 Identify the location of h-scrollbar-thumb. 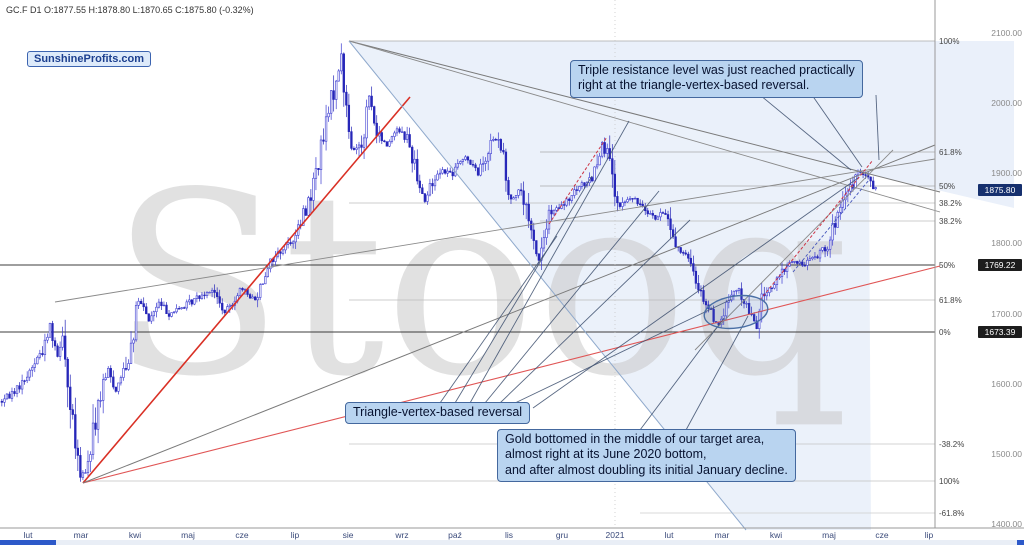
(28, 542).